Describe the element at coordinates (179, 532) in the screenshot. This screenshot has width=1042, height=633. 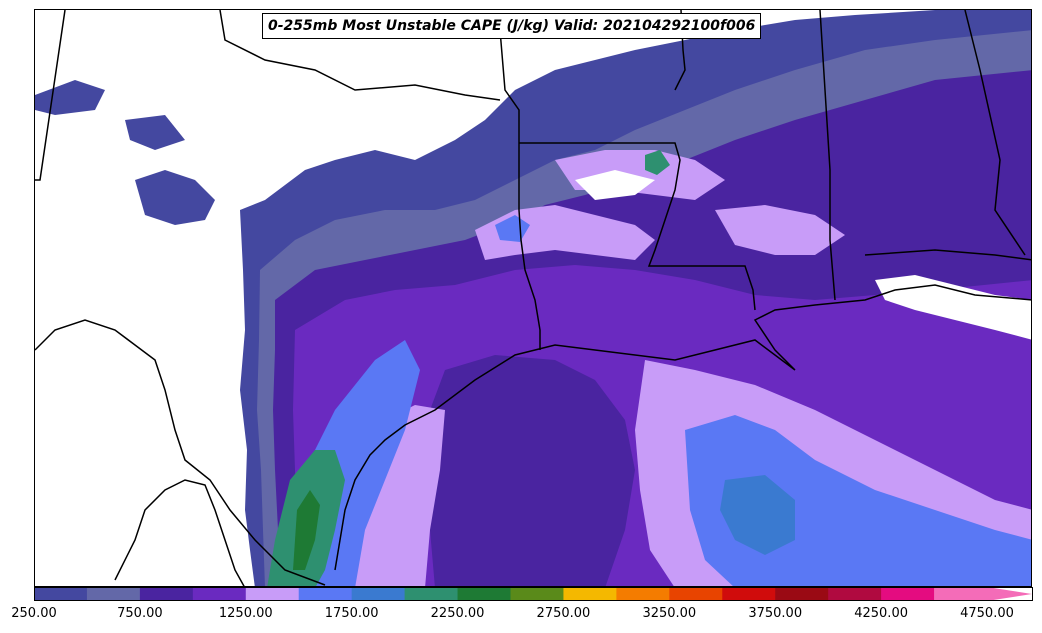
I see `border-mx-interior` at that location.